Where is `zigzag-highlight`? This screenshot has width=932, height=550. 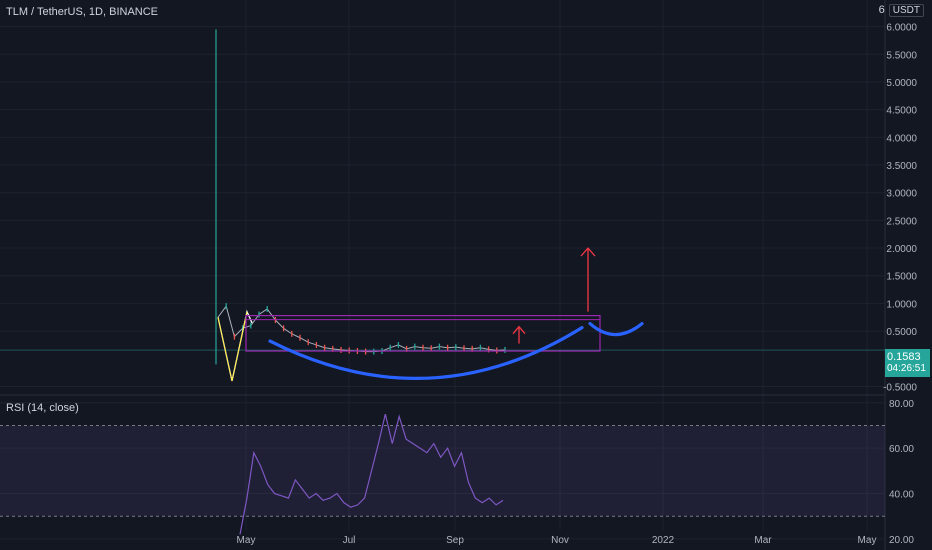 zigzag-highlight is located at coordinates (232, 346).